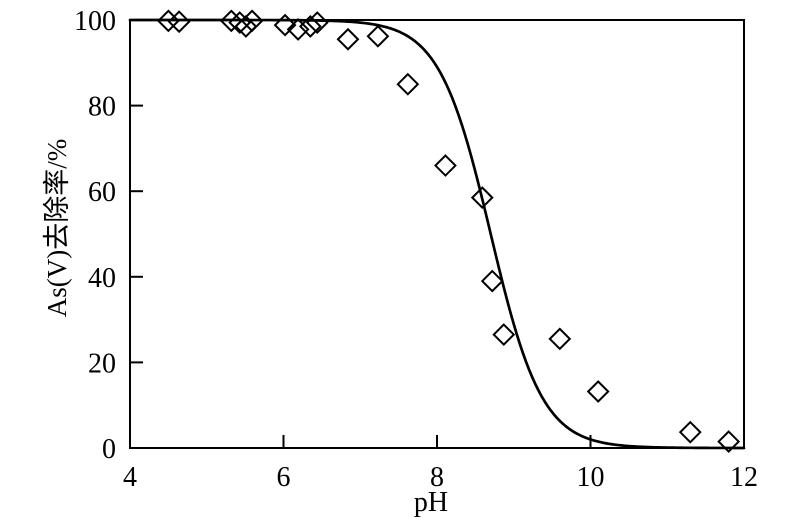  I want to click on x-tick-label: 10, so click(591, 477).